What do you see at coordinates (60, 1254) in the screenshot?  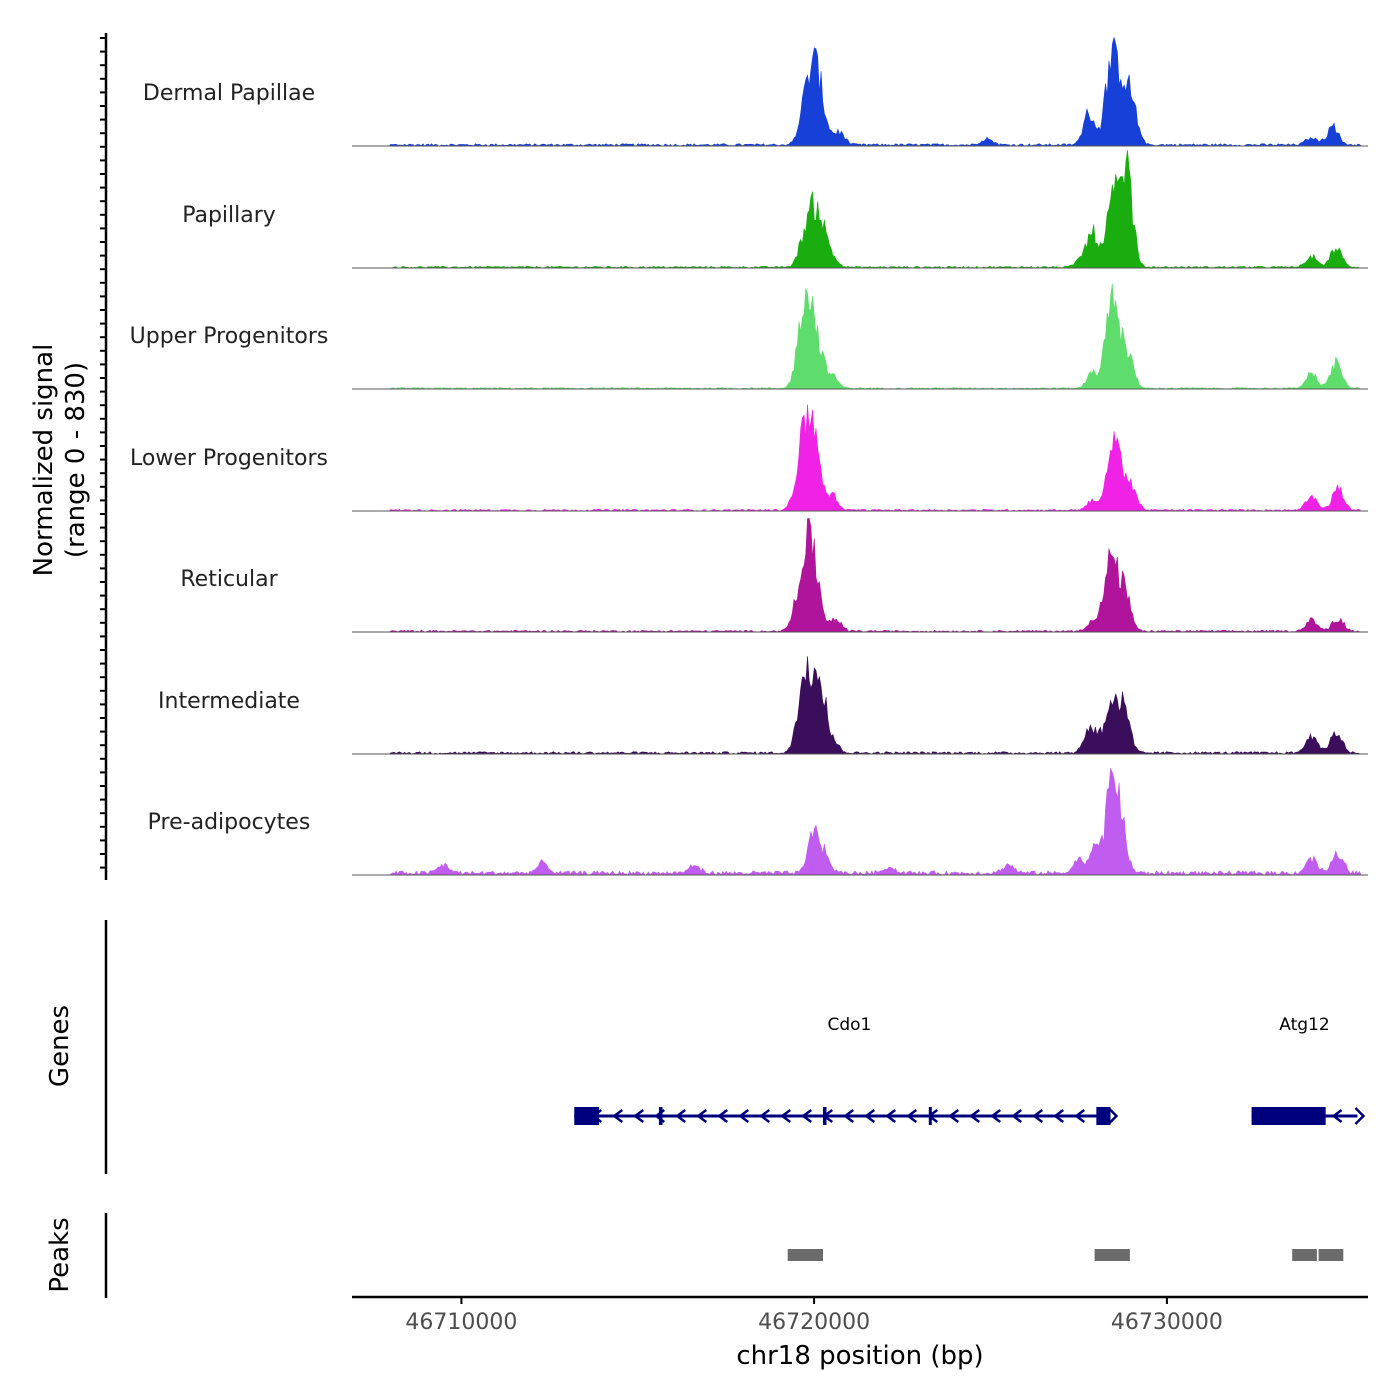 I see `peaks-panel-label: Peaks` at bounding box center [60, 1254].